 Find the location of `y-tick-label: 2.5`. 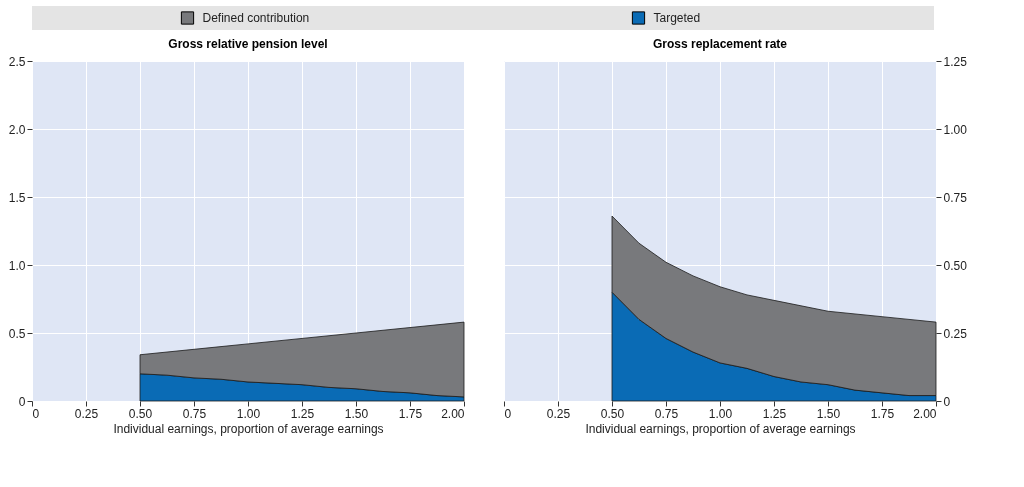

y-tick-label: 2.5 is located at coordinates (17, 61).